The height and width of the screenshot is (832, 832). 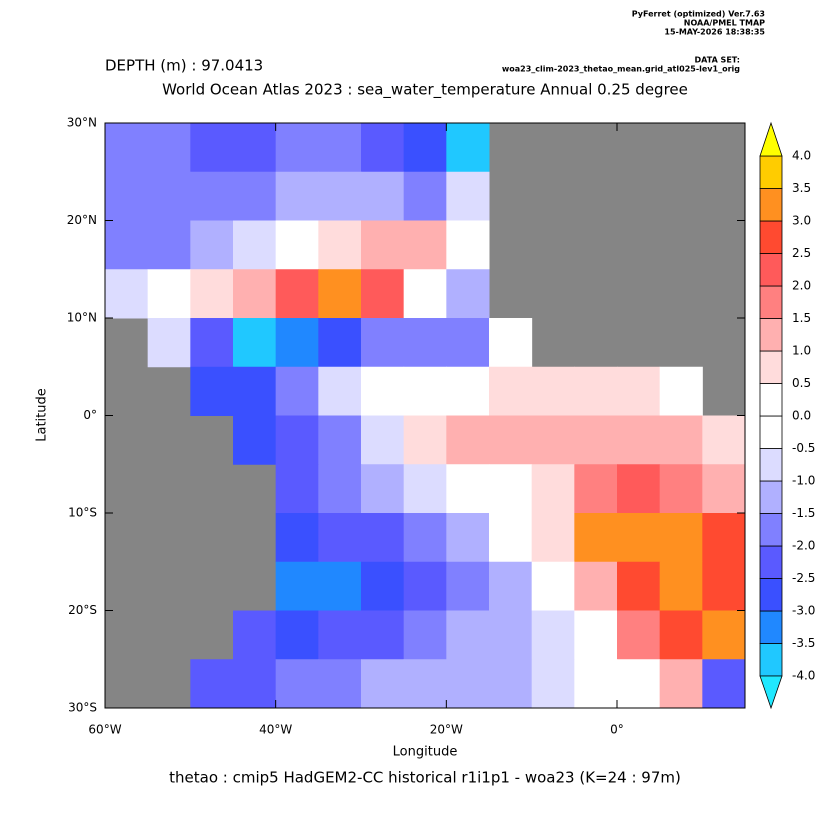 What do you see at coordinates (184, 66) in the screenshot?
I see `depth: DEPTH (m) : 97.0413` at bounding box center [184, 66].